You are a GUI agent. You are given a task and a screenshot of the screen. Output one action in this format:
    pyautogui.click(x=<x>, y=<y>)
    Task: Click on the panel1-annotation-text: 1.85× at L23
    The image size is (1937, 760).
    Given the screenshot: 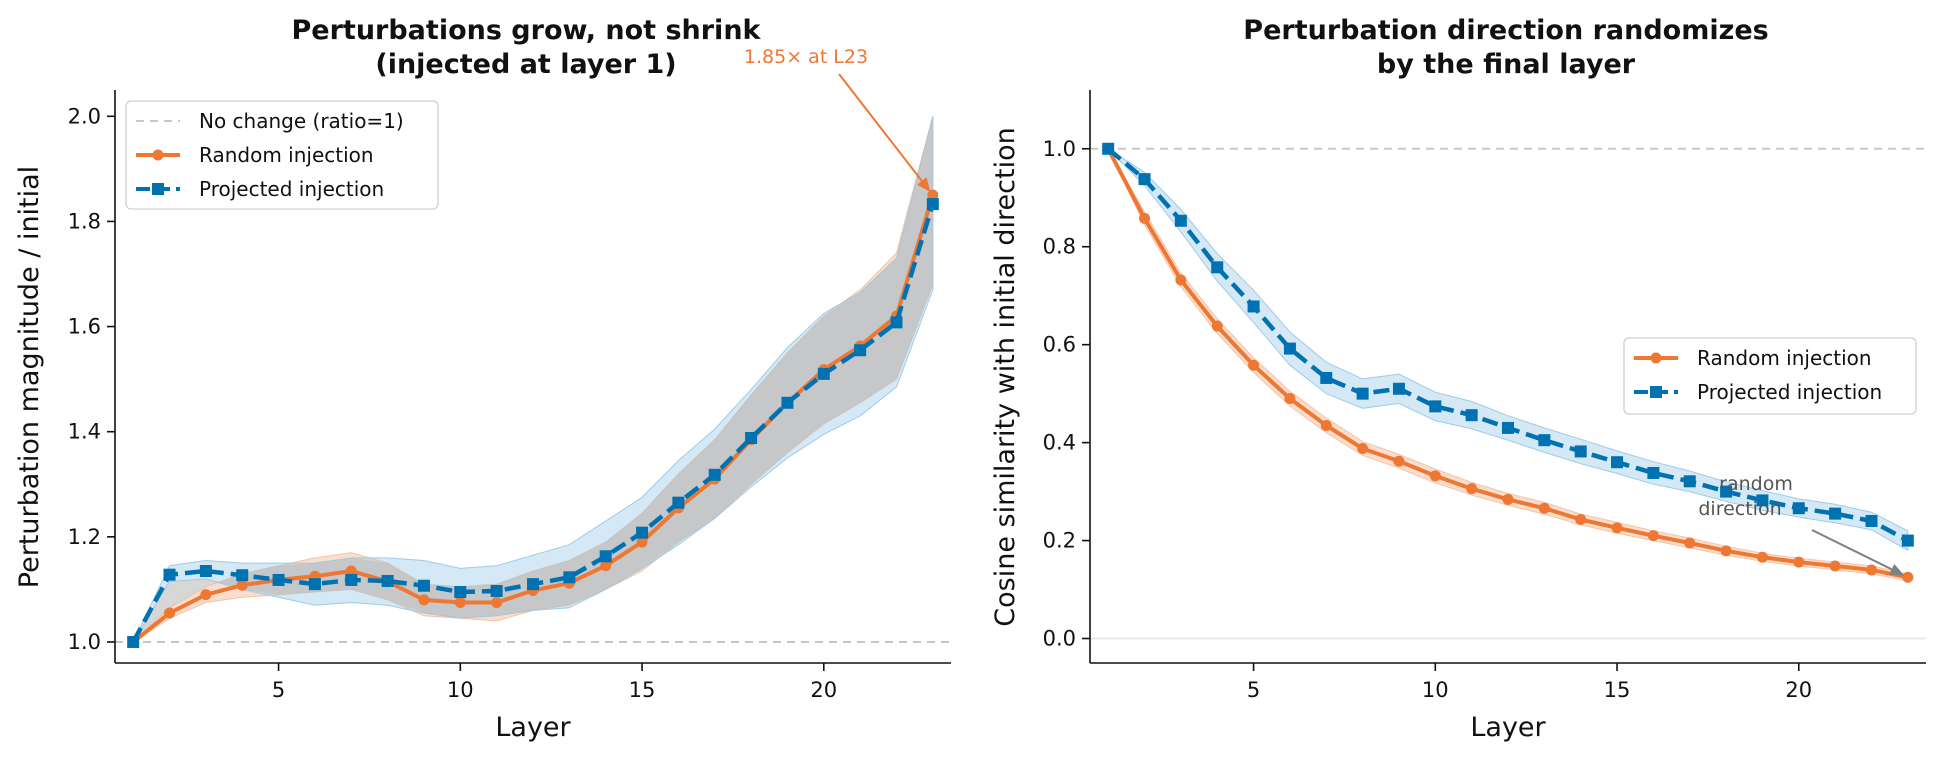 What is the action you would take?
    pyautogui.click(x=806, y=57)
    